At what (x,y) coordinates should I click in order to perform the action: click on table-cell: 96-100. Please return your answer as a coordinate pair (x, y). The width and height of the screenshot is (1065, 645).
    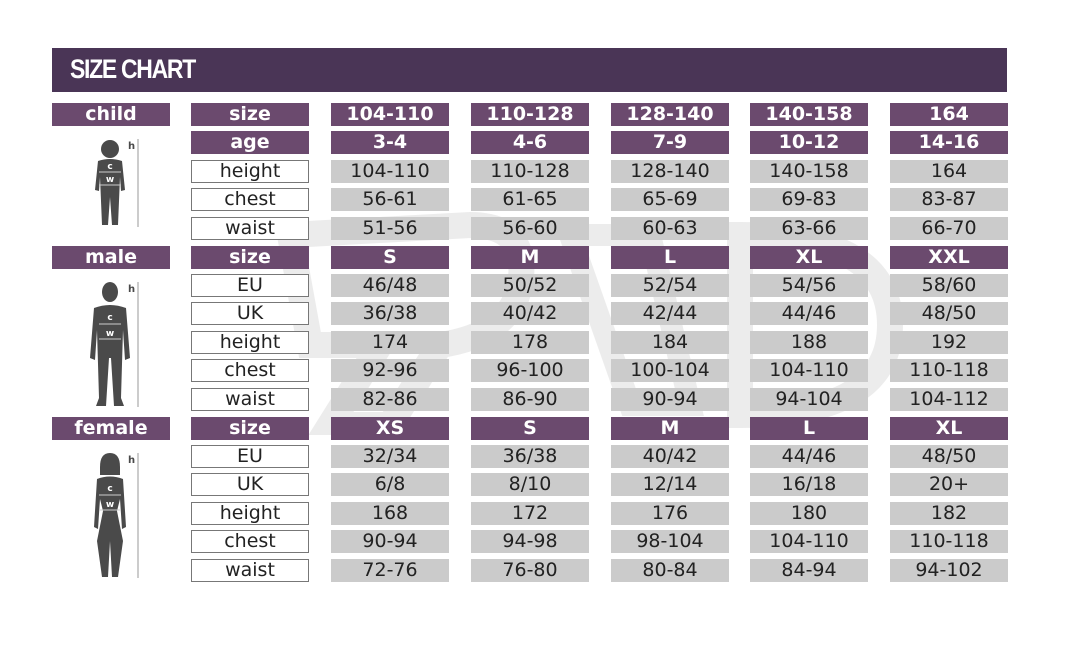
    Looking at the image, I should click on (530, 370).